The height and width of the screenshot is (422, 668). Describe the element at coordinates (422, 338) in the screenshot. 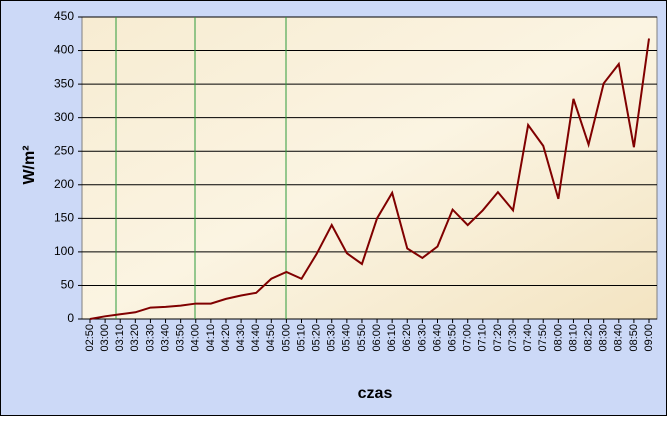

I see `x-tick-label: 06:30` at that location.